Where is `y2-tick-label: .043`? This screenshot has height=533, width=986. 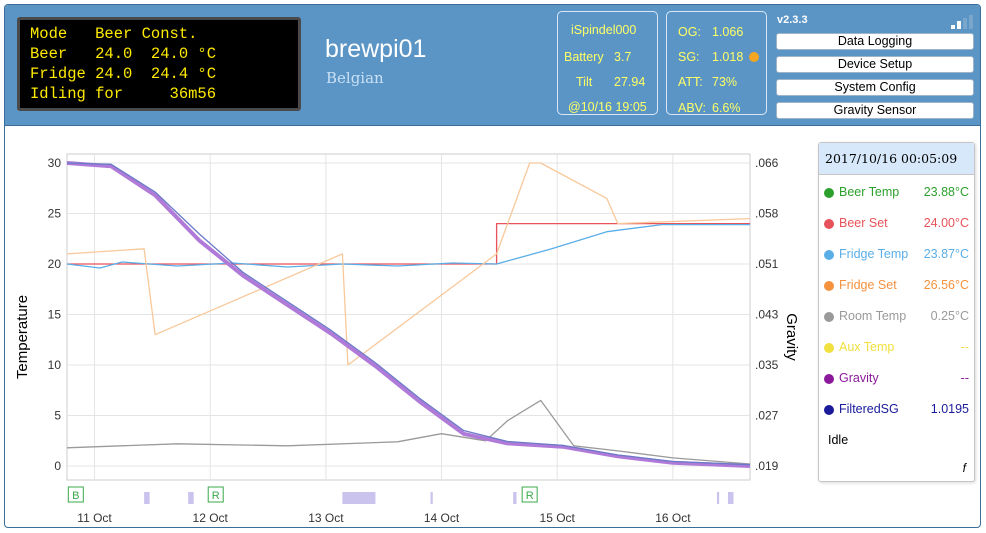 y2-tick-label: .043 is located at coordinates (767, 315).